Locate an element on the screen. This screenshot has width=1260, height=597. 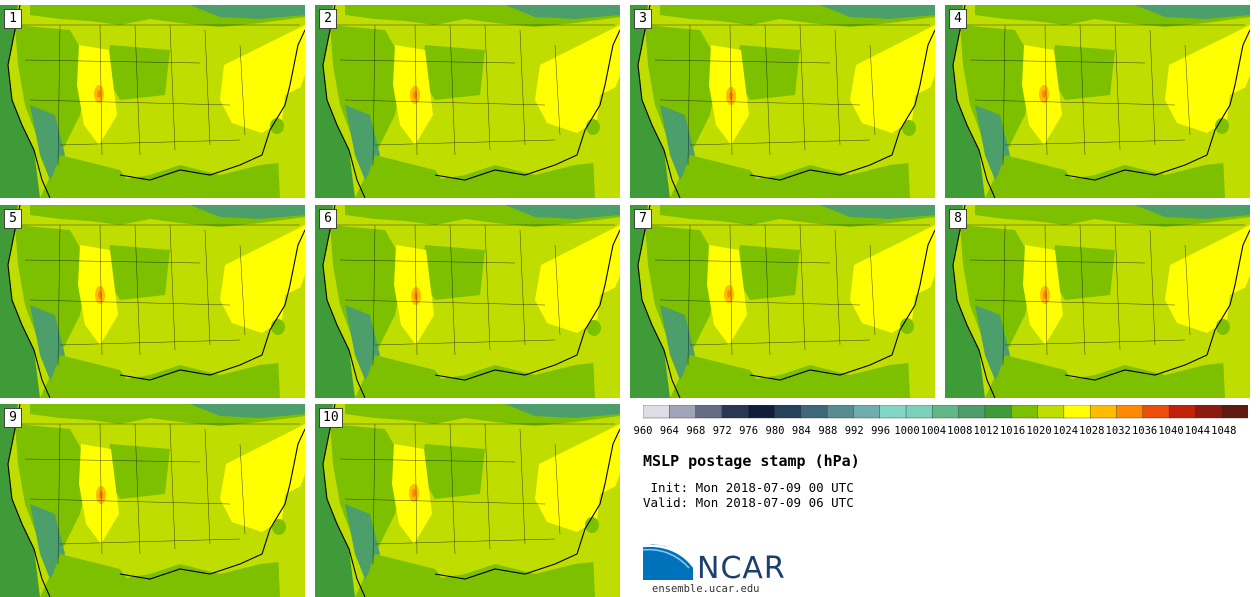
postage-stamp-map: 3 is located at coordinates (782, 101).